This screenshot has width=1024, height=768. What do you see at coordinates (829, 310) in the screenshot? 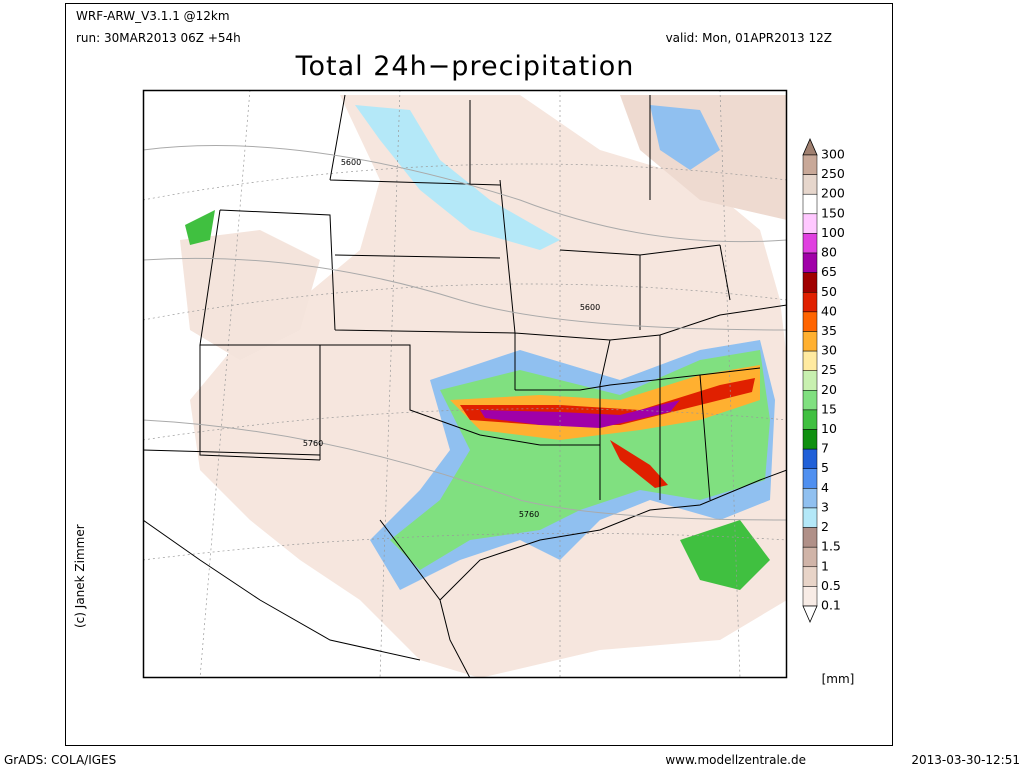
I see `colorbar-label: 40` at bounding box center [829, 310].